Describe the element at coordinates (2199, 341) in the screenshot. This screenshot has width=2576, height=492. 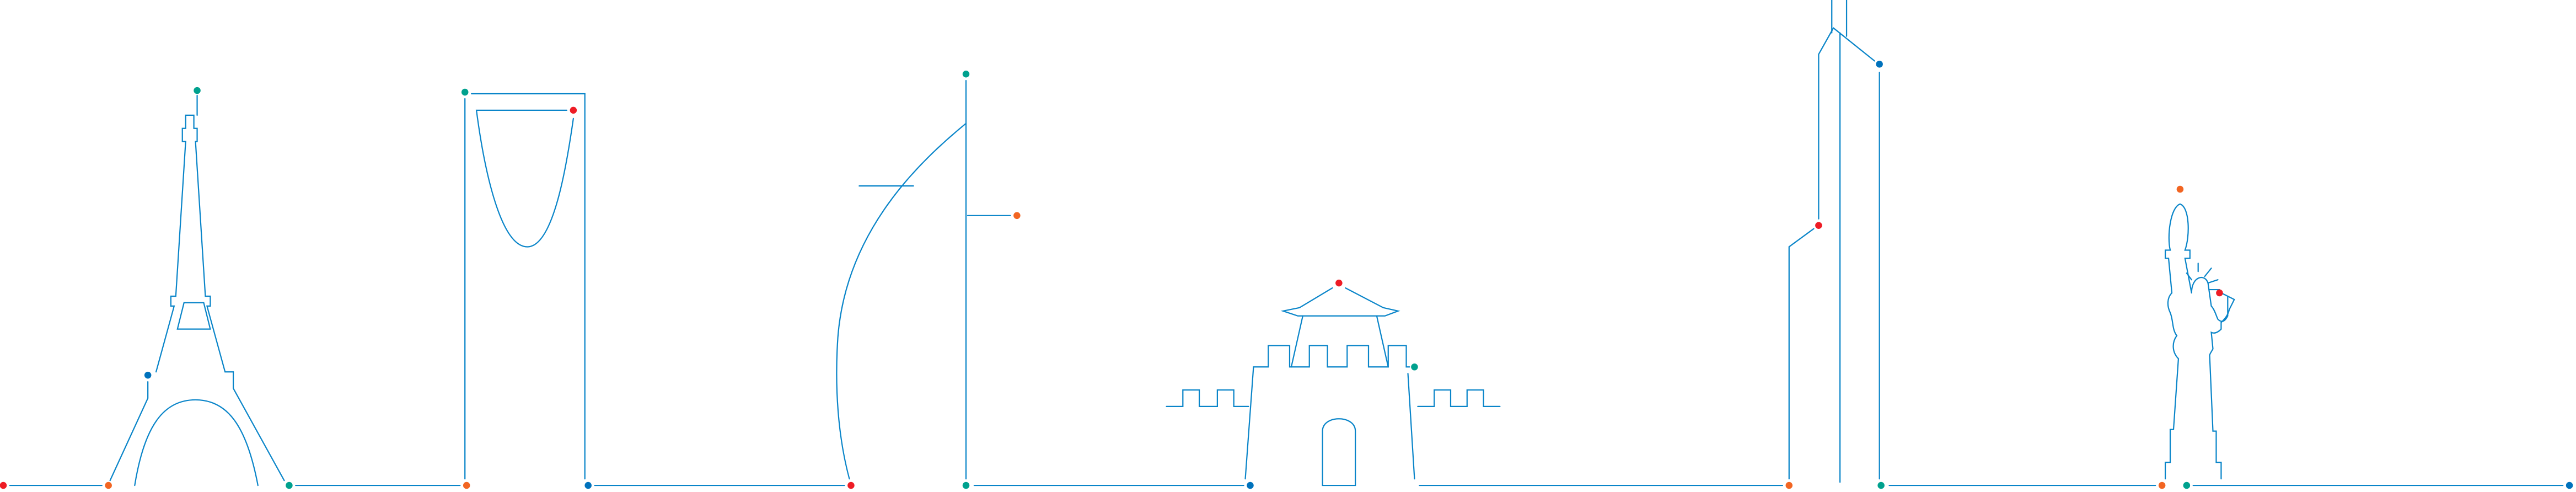
I see `statue-of-liberty-icon` at that location.